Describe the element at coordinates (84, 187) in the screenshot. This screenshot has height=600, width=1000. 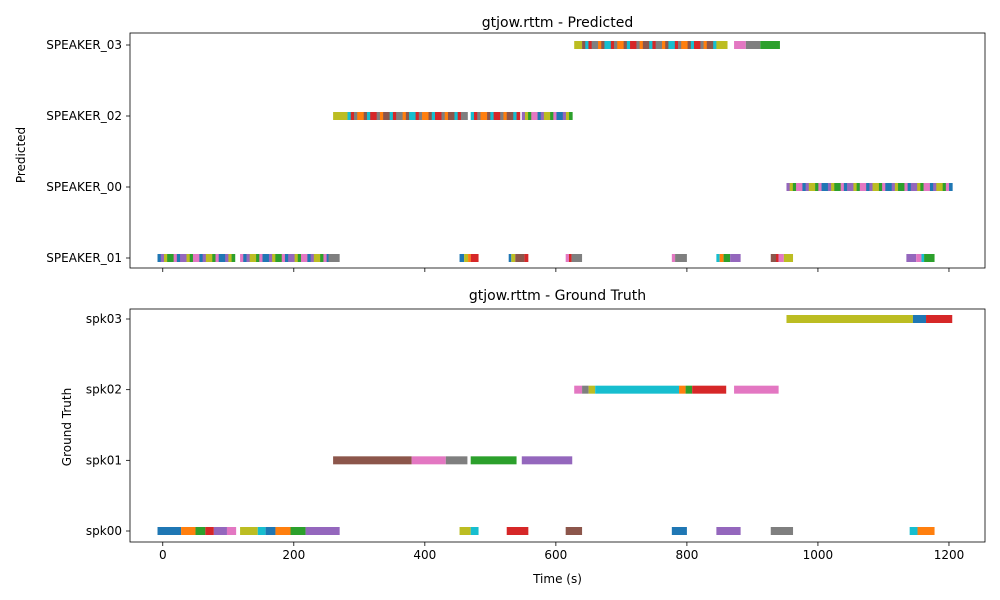
I see `y-tick-label: SPEAKER_00` at that location.